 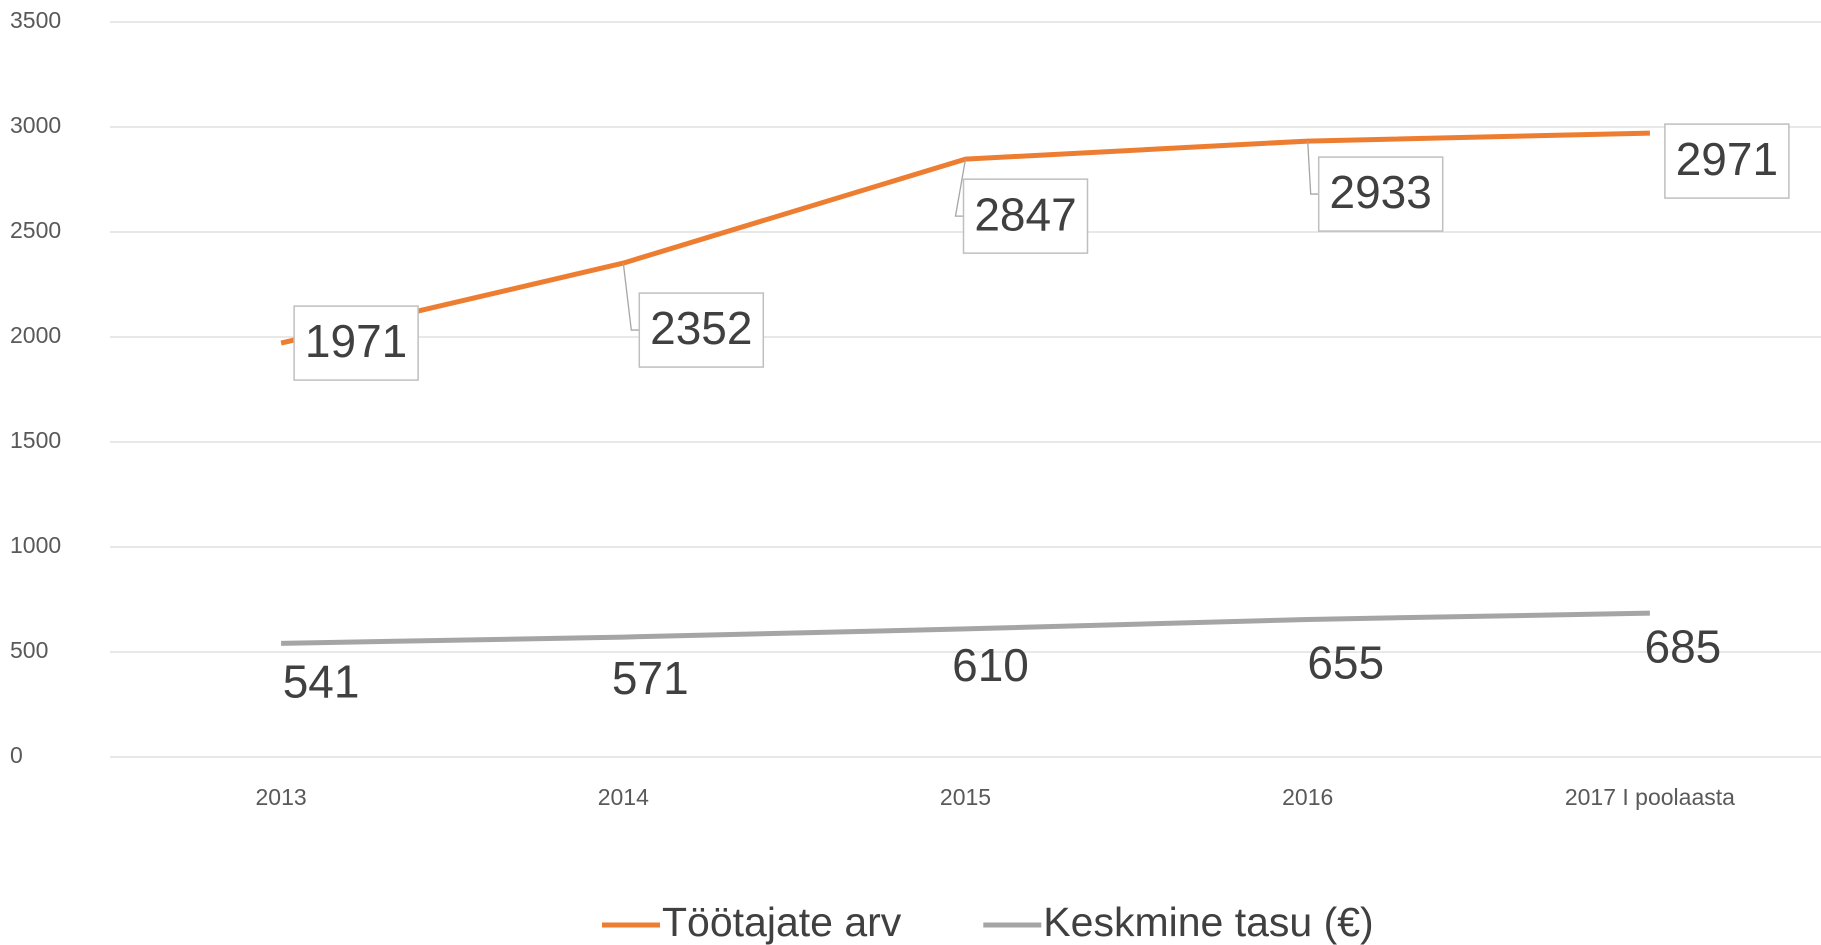 What do you see at coordinates (990, 665) in the screenshot?
I see `data-label: 610` at bounding box center [990, 665].